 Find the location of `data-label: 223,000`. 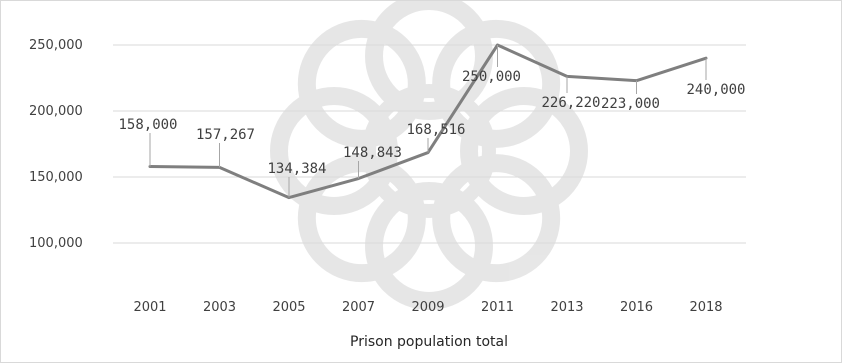

data-label: 223,000 is located at coordinates (630, 104).